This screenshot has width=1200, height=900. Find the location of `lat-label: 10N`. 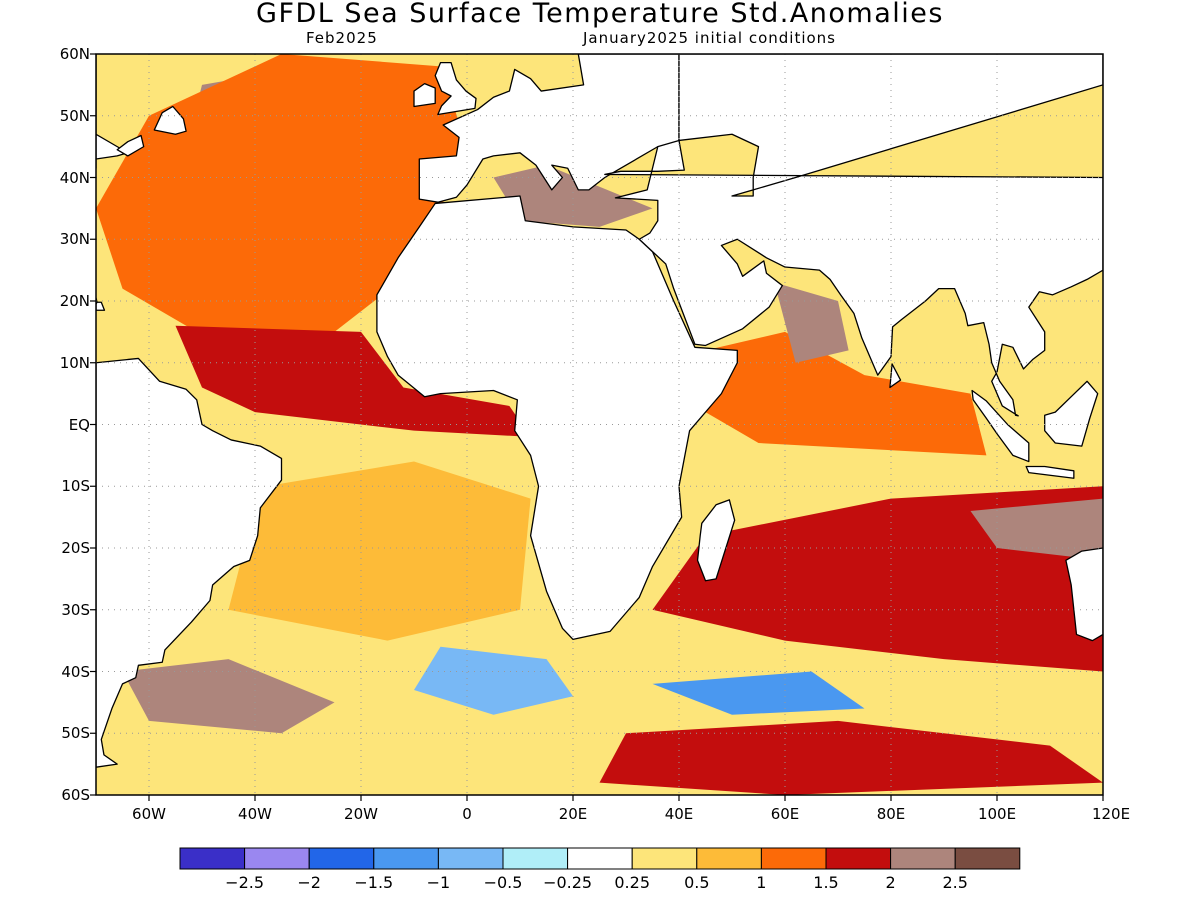

lat-label: 10N is located at coordinates (74, 362).